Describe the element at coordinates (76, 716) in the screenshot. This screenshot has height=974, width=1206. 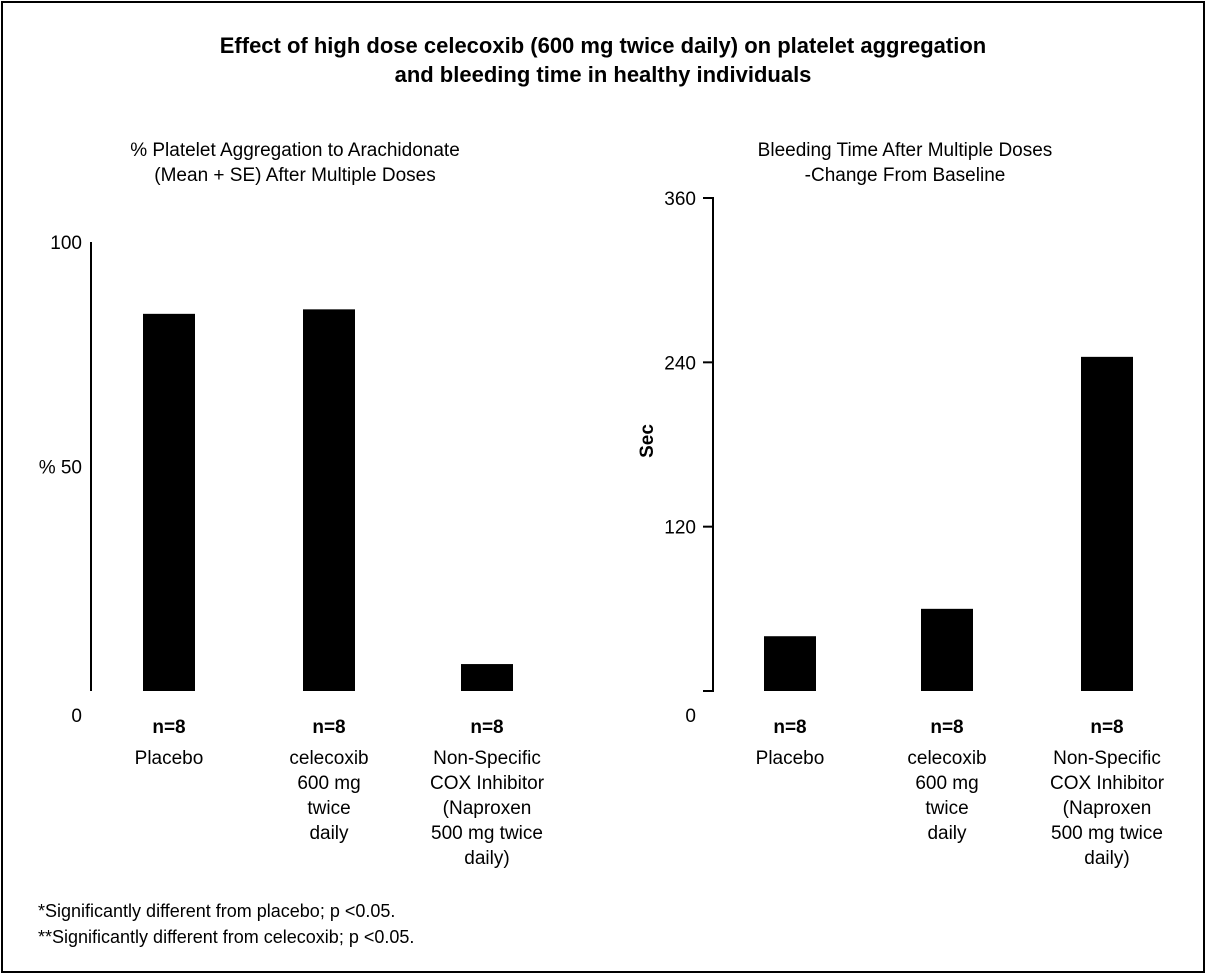
I see `chart-left-y-tick-label-0: 0` at that location.